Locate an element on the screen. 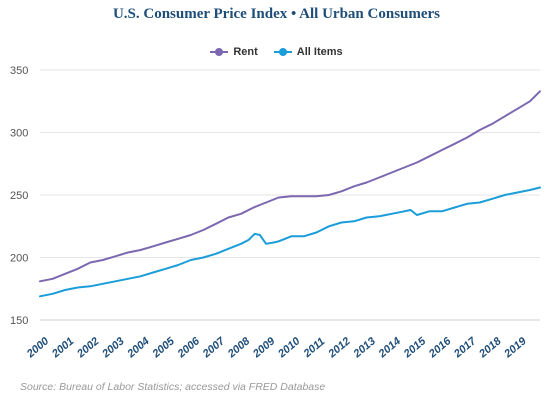  chart-legend: Rent All Items is located at coordinates (276, 52).